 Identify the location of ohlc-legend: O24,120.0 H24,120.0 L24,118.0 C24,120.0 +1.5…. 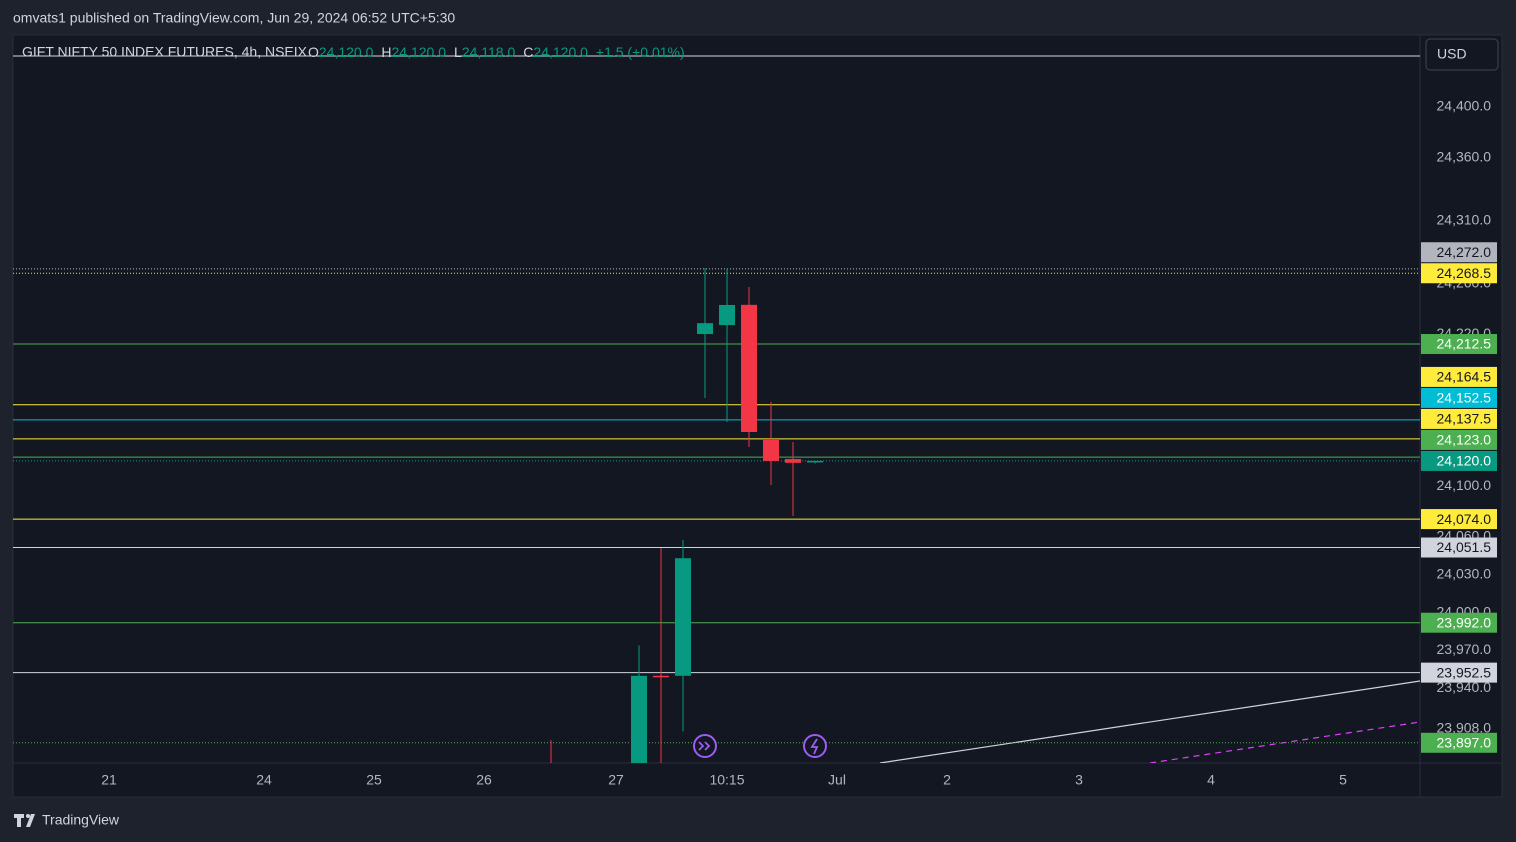
(496, 52).